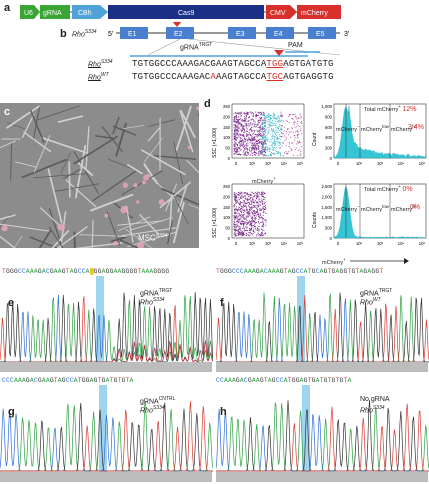 This screenshot has width=429, height=484. Describe the element at coordinates (4, 228) in the screenshot. I see `mcherry-cell` at that location.